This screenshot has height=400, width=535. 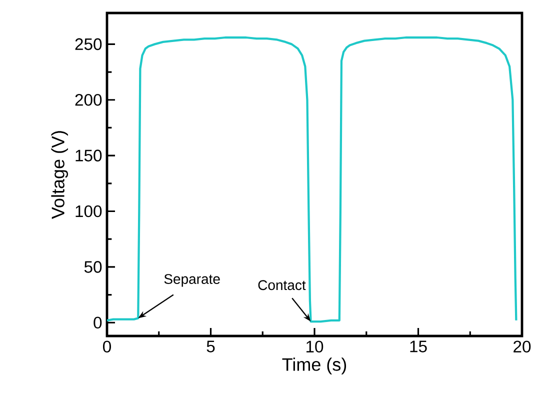 I want to click on annotation: Separate, so click(x=192, y=280).